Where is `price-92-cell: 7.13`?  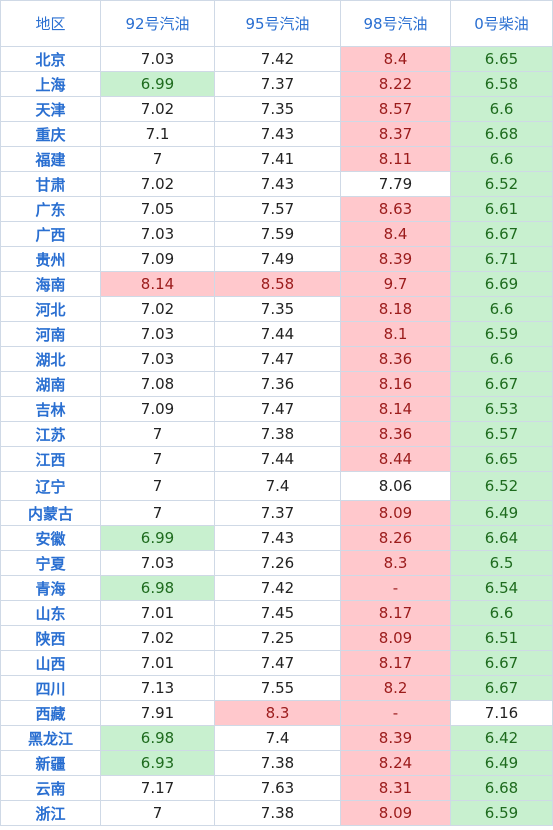
price-92-cell: 7.13 is located at coordinates (157, 688).